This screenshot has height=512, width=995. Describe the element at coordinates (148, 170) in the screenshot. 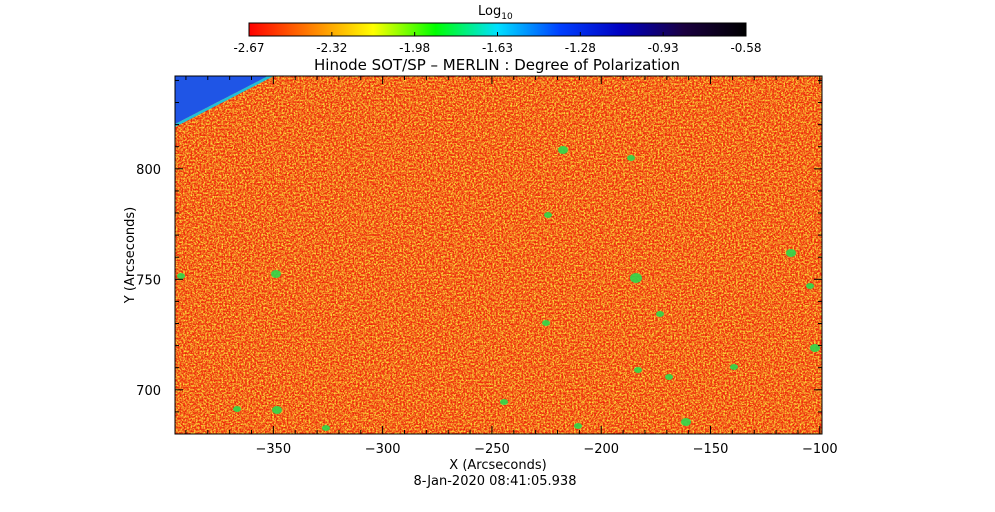

I see `y-tick-label: 800` at that location.